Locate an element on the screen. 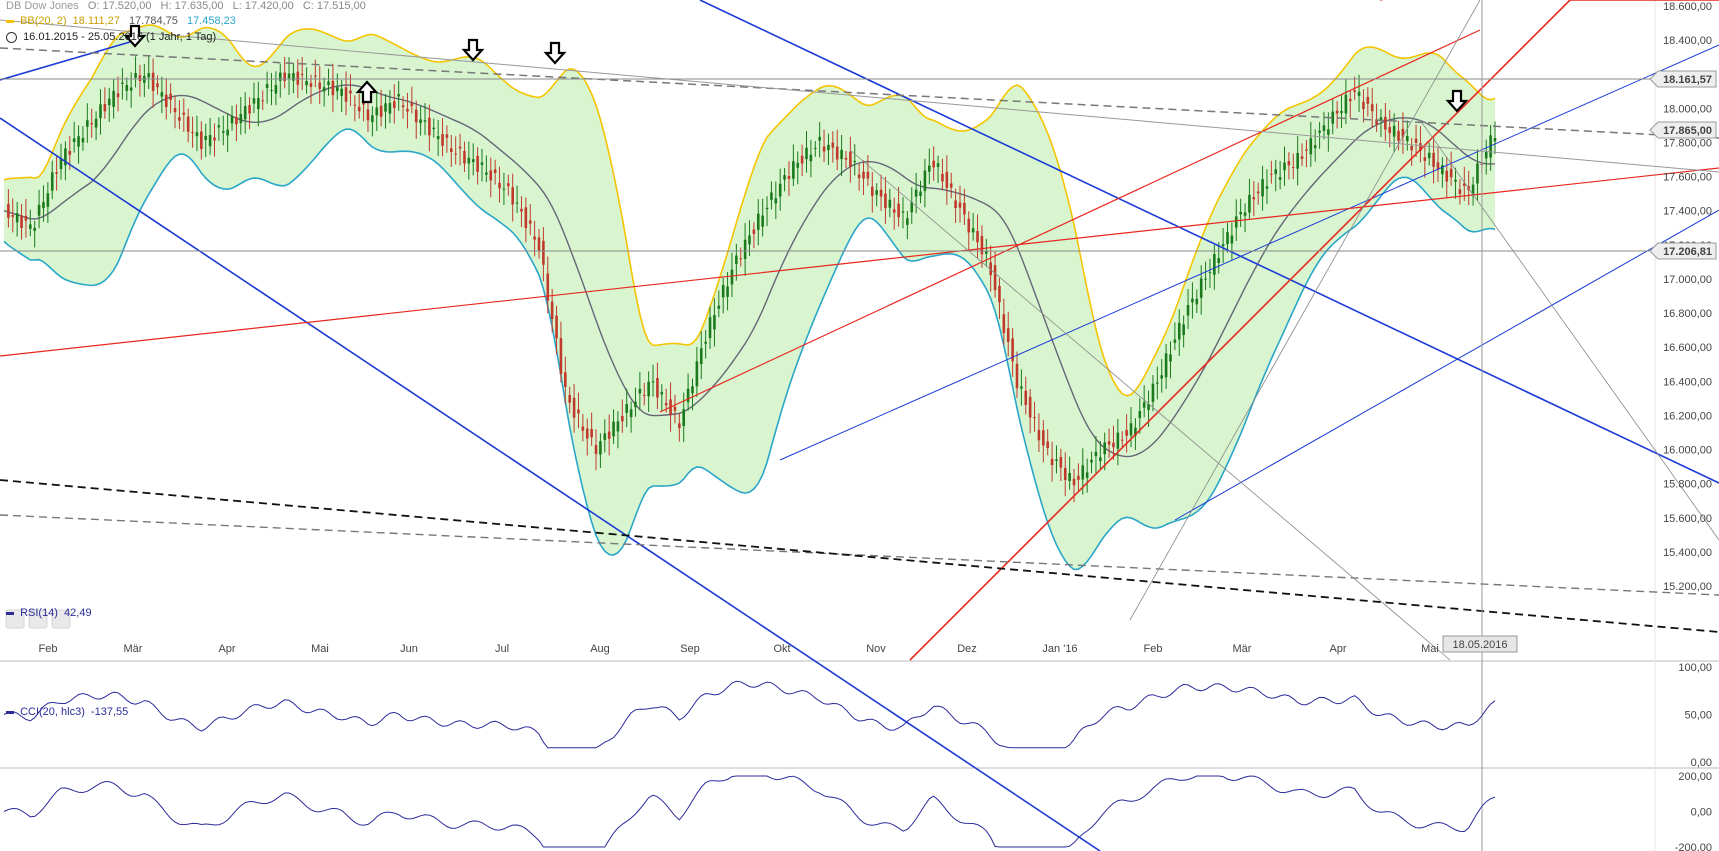  x-tick-label: Mai is located at coordinates (320, 649).